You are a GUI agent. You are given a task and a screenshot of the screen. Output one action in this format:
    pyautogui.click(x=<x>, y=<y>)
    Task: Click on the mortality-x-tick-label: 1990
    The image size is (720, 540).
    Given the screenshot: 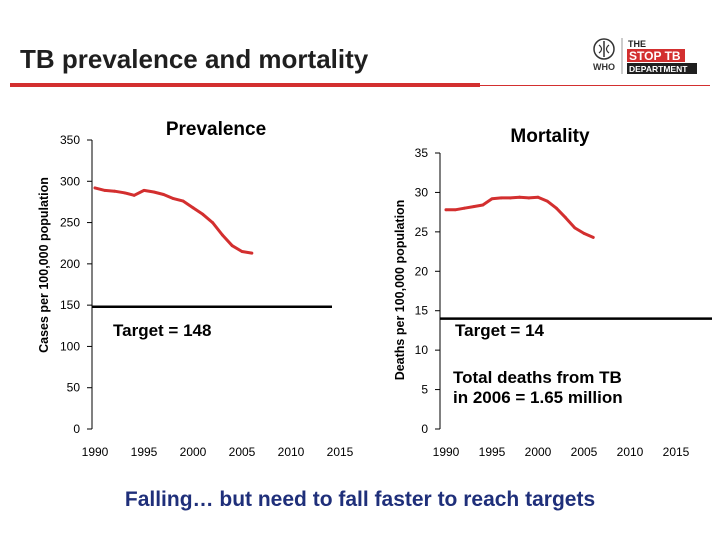 What is the action you would take?
    pyautogui.click(x=446, y=452)
    